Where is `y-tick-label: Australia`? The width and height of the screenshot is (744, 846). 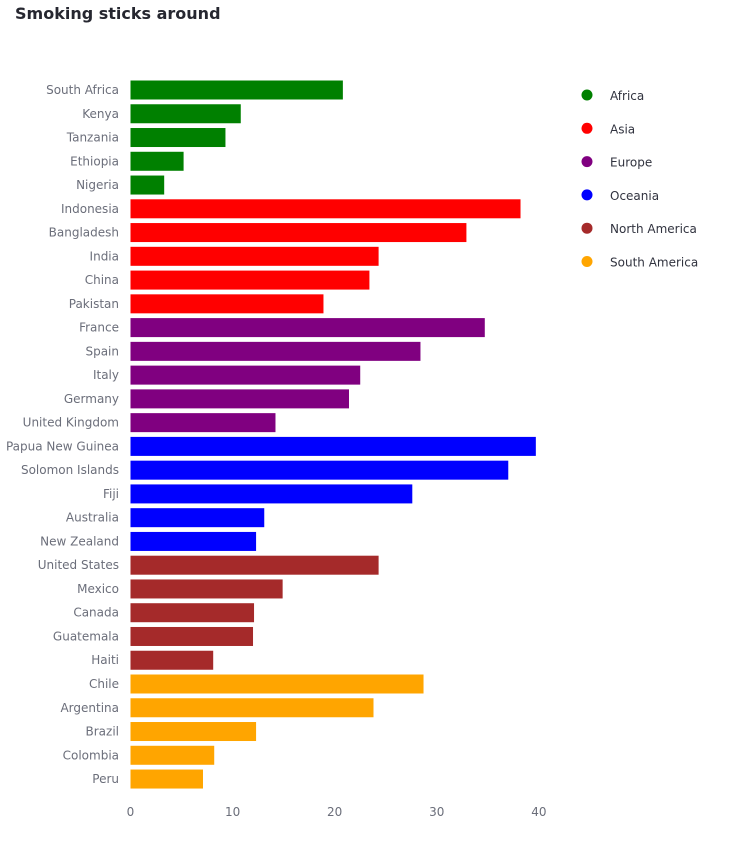 y-tick-label: Australia is located at coordinates (92, 518).